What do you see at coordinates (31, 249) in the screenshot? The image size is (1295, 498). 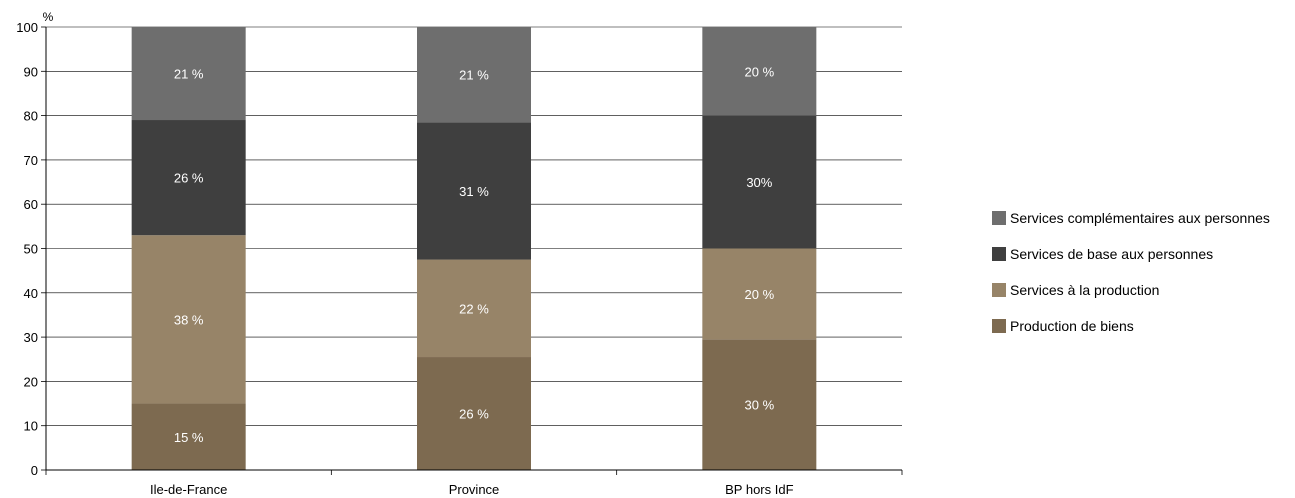 I see `y-tick-label: 50` at bounding box center [31, 249].